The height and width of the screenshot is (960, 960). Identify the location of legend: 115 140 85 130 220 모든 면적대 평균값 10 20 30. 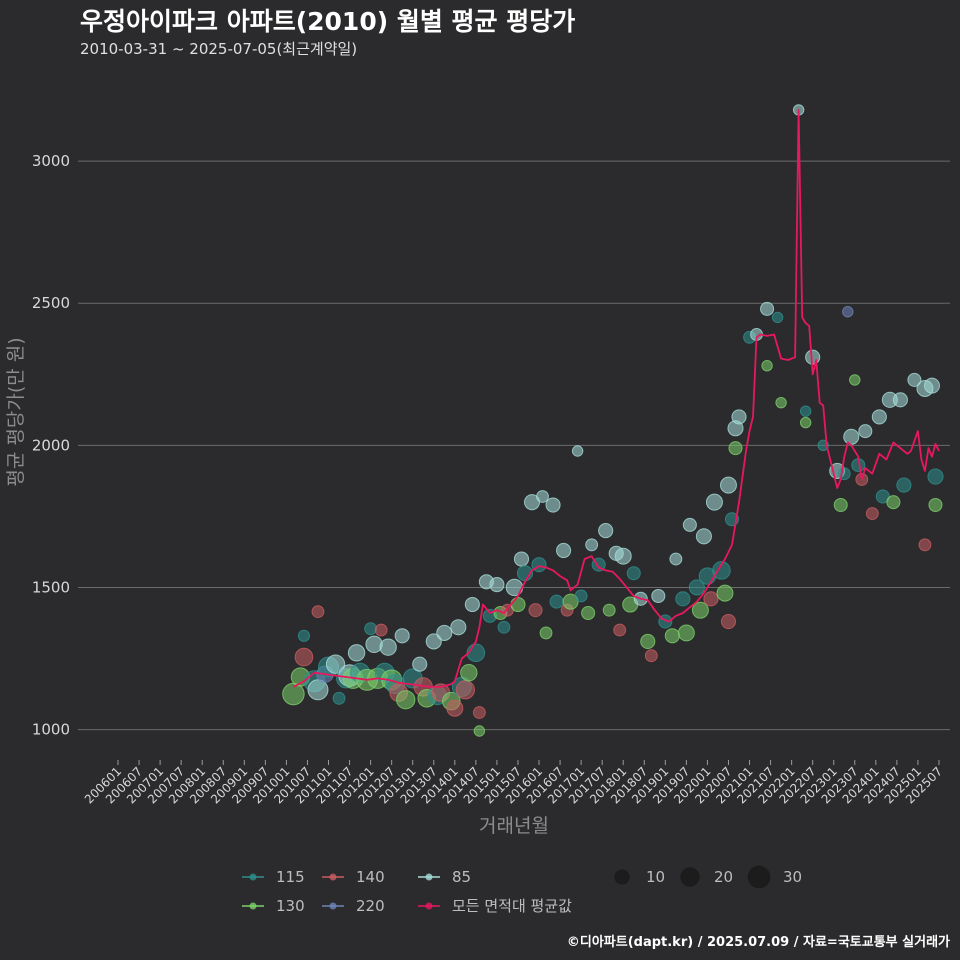
(522, 890).